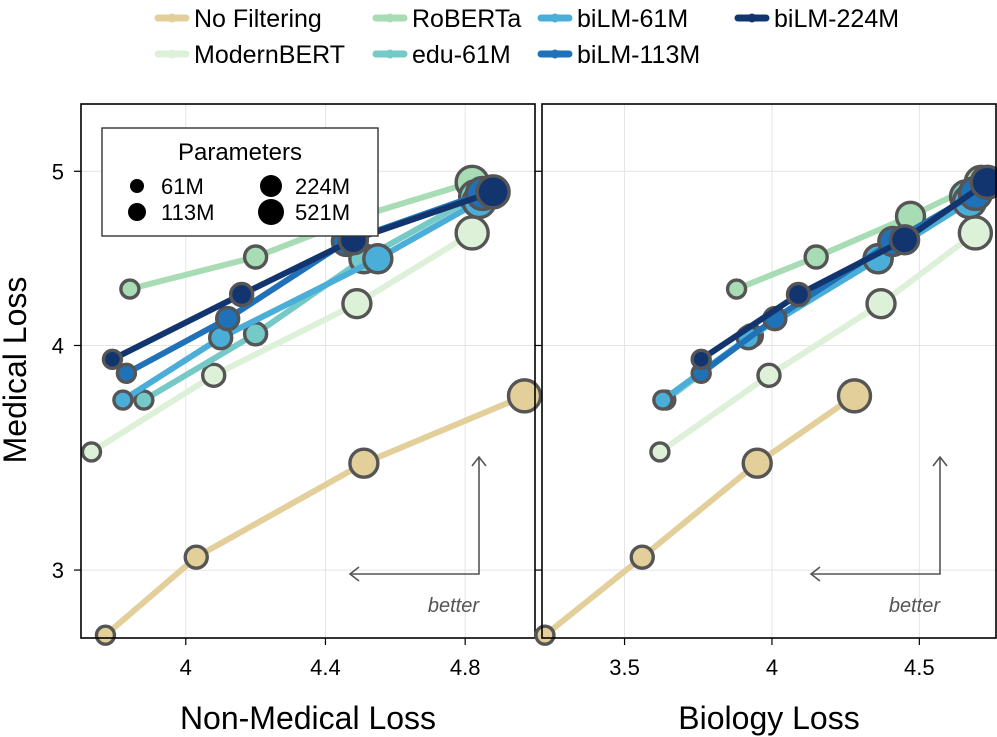  Describe the element at coordinates (919, 667) in the screenshot. I see `x-tick-label: 4.5` at that location.